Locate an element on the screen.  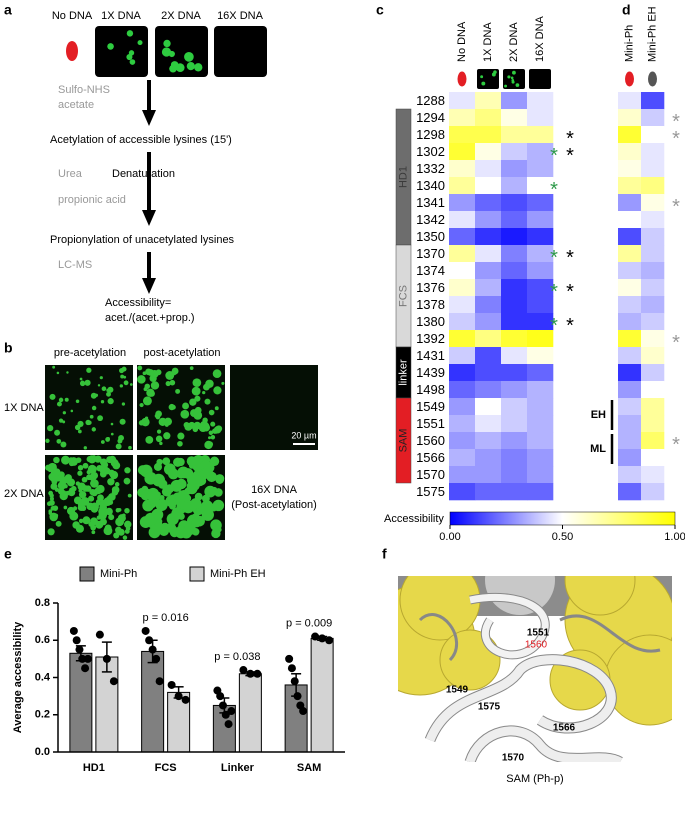
domain-label: FCS is located at coordinates (403, 296).